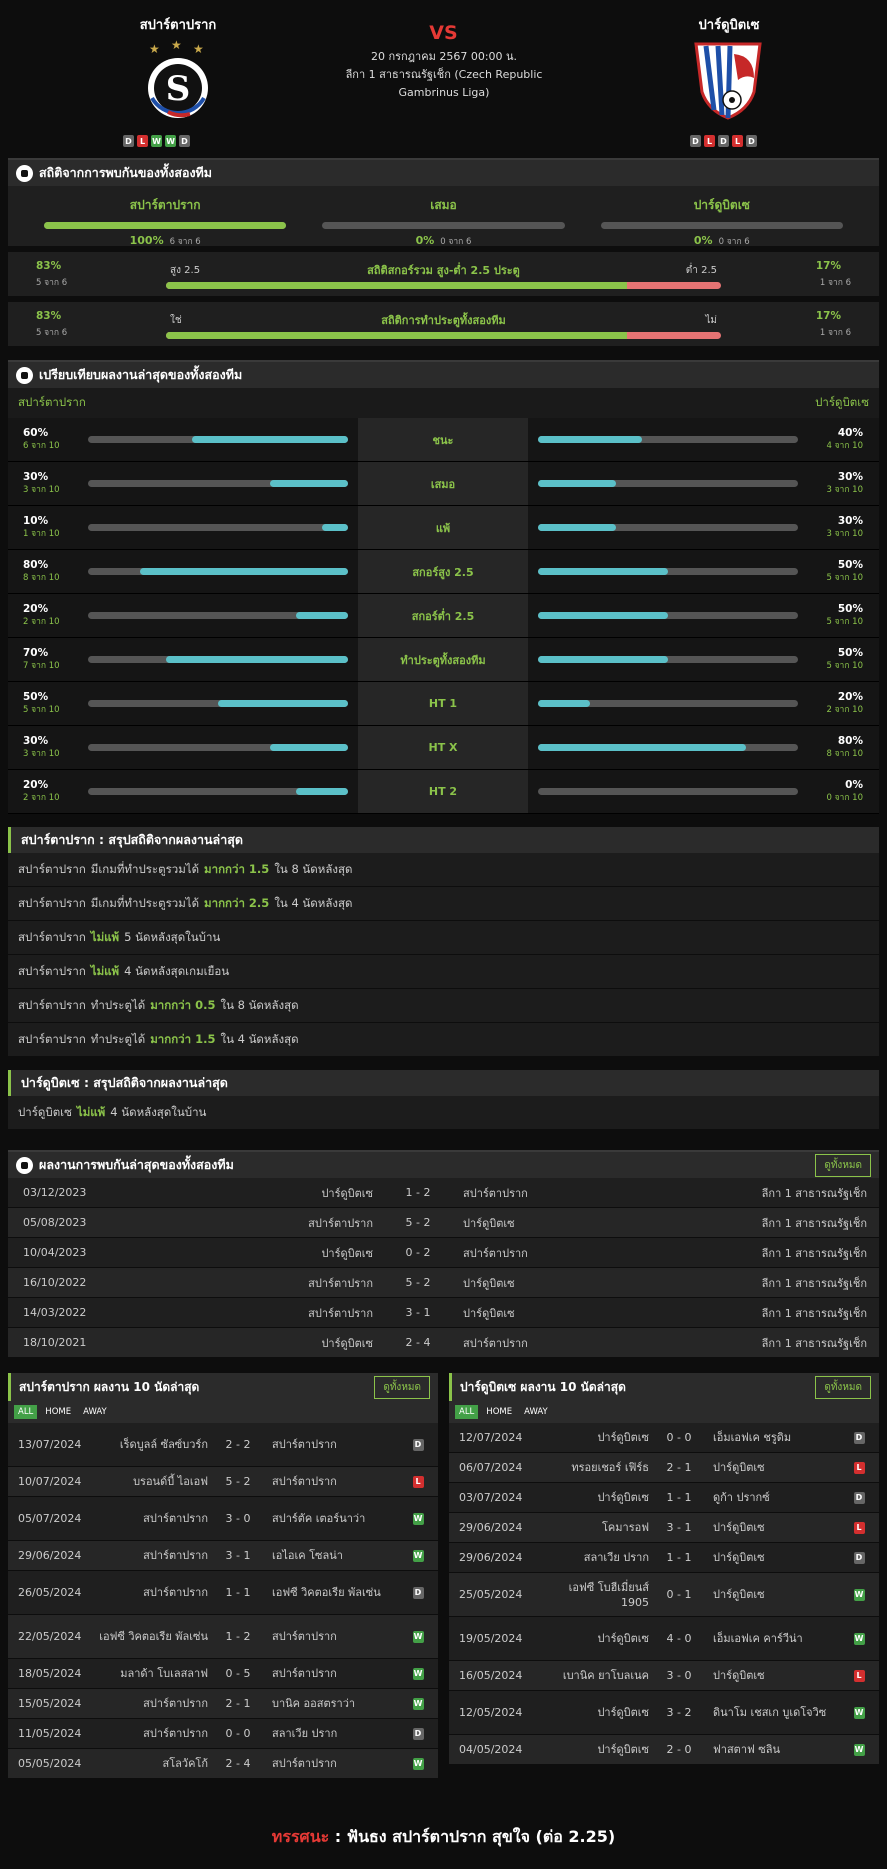  I want to click on away-stat: 80% 8 จาก 10, so click(835, 748).